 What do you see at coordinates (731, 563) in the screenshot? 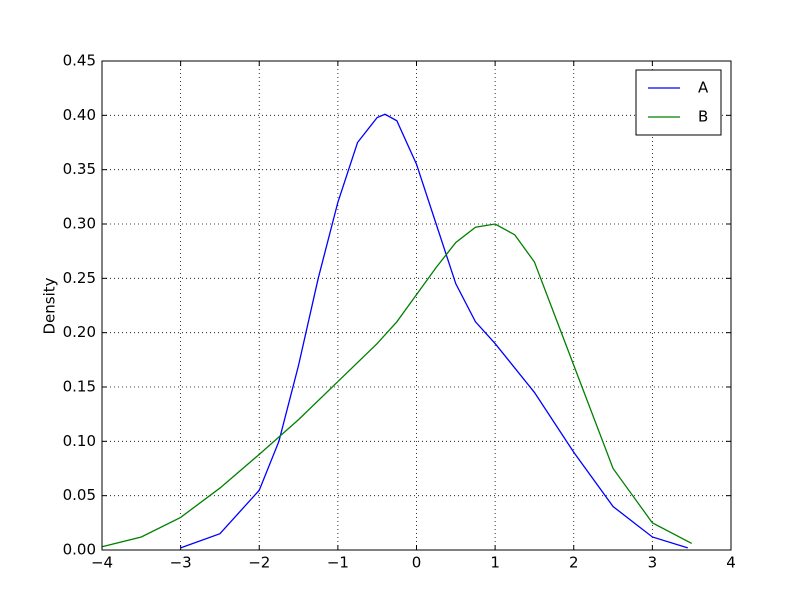
I see `x-tick-label: 4` at bounding box center [731, 563].